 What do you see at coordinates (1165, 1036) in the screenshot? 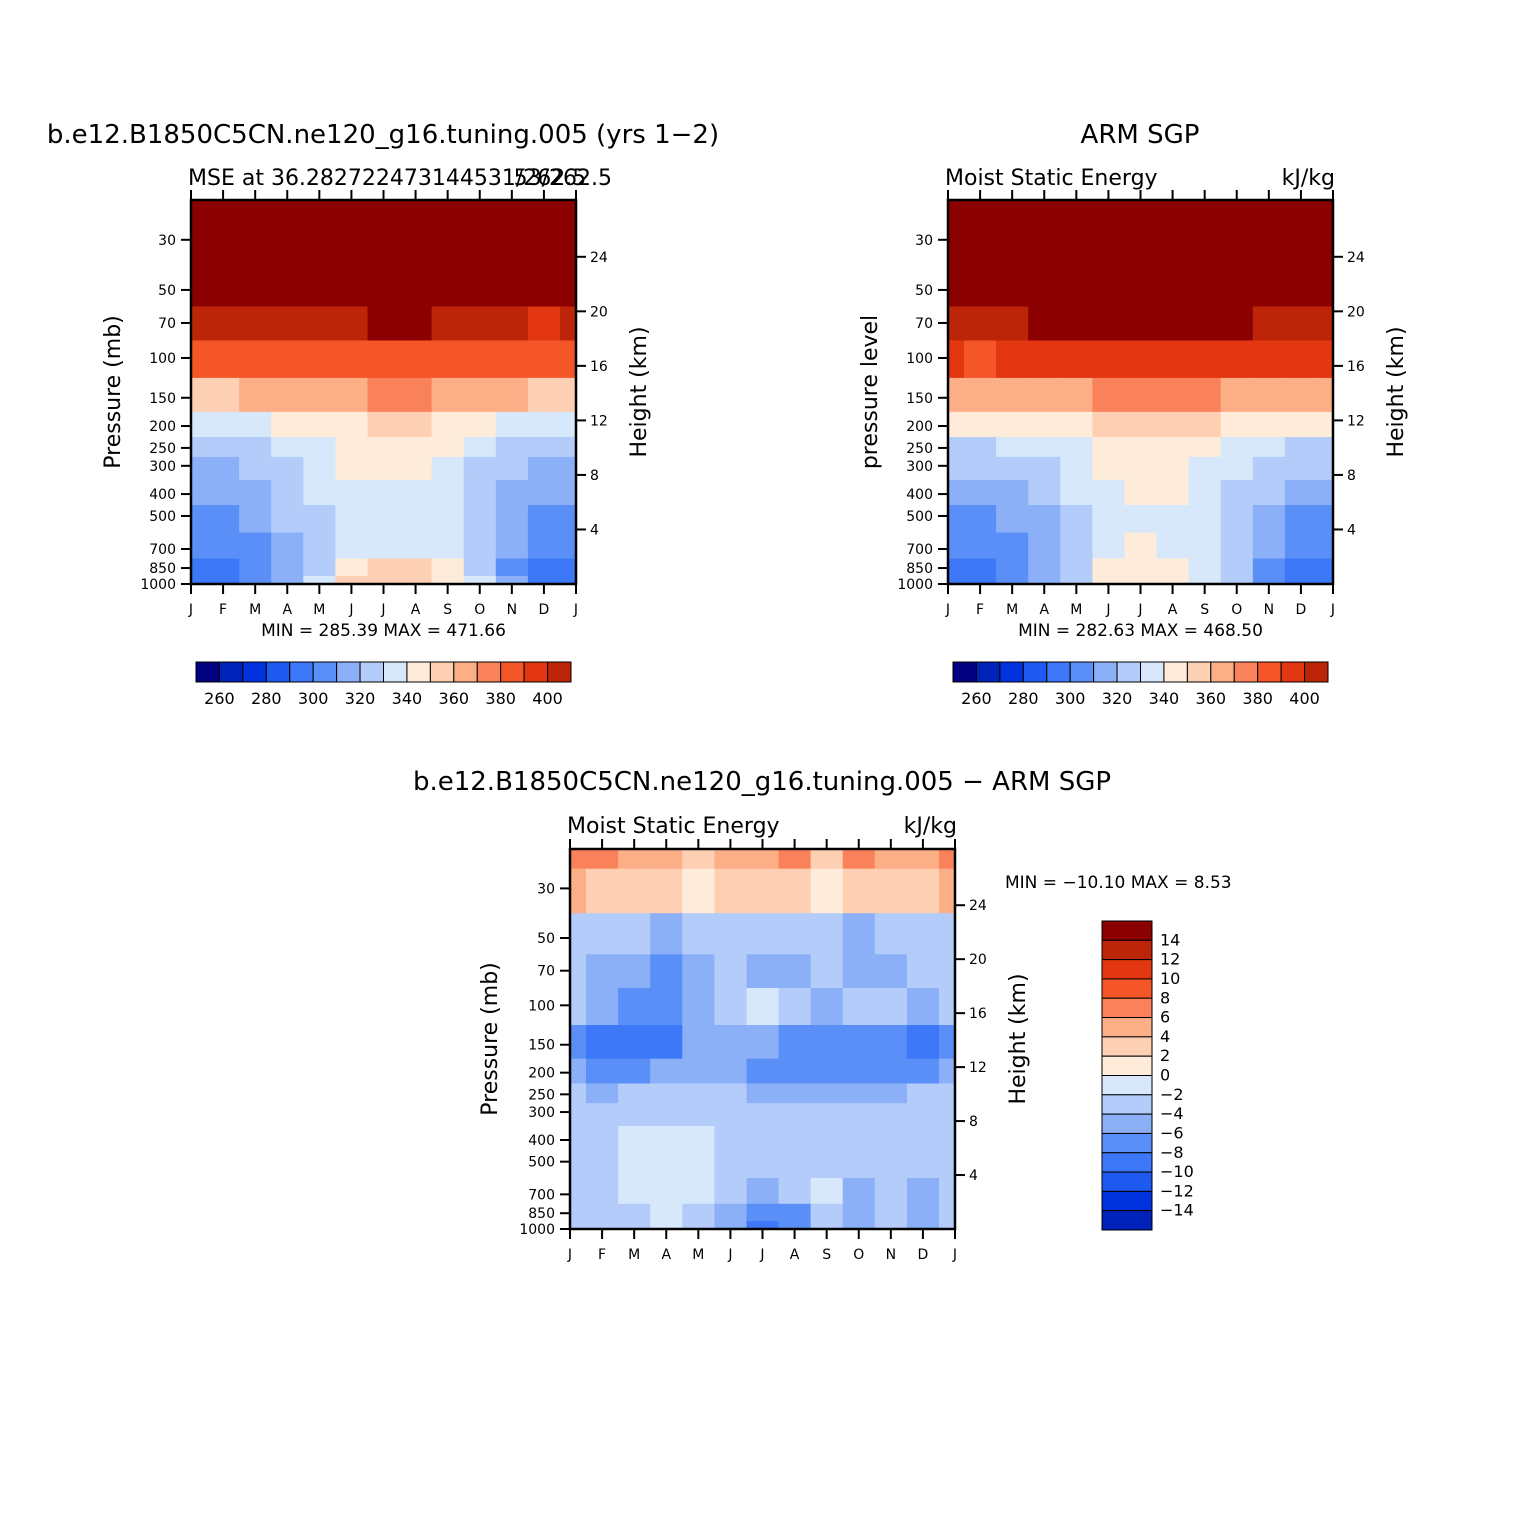
I see `colorbar-tick-label: 4` at bounding box center [1165, 1036].